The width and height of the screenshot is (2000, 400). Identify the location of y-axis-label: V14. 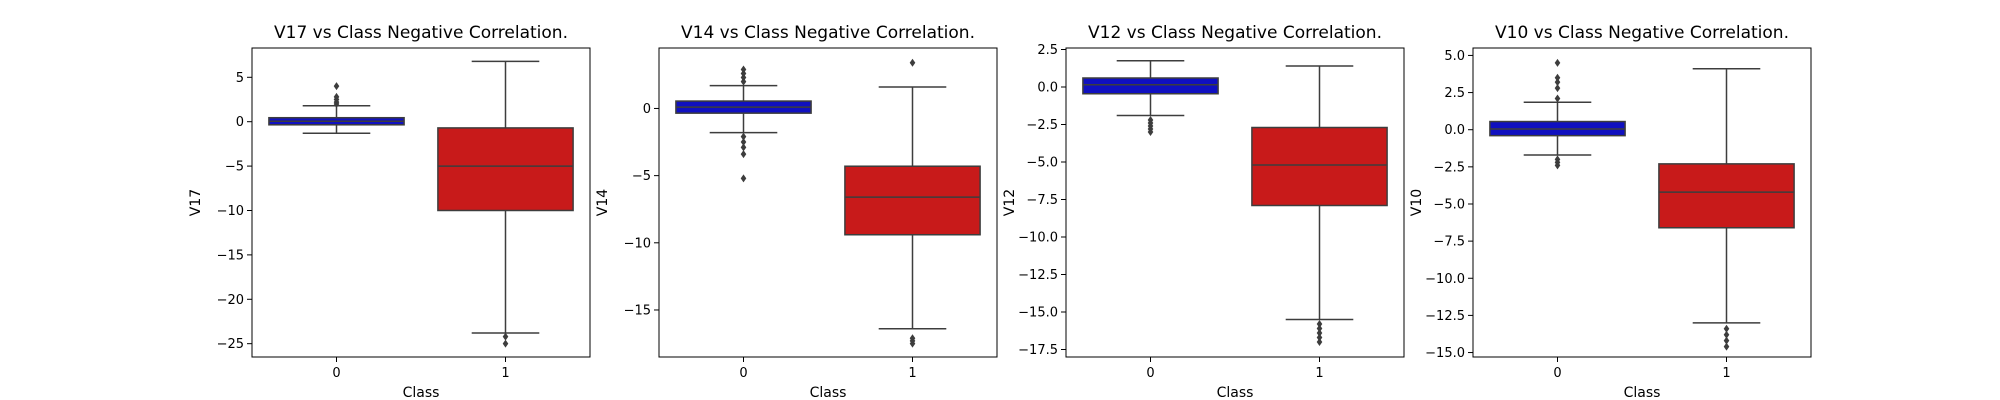
(603, 202).